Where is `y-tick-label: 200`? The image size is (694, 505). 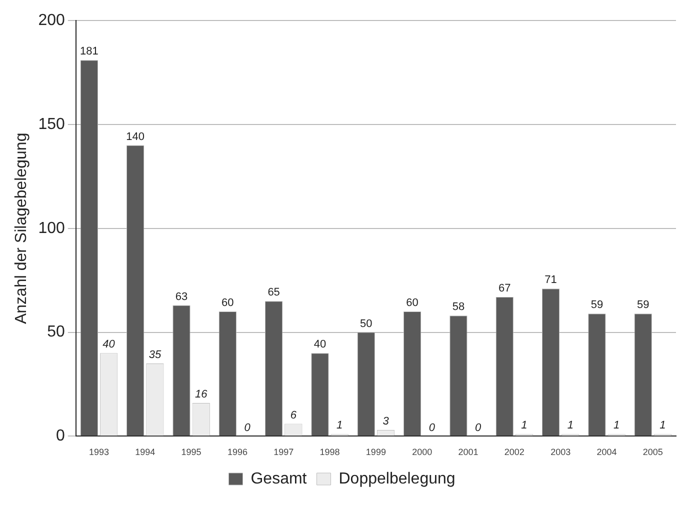
y-tick-label: 200 is located at coordinates (51, 21).